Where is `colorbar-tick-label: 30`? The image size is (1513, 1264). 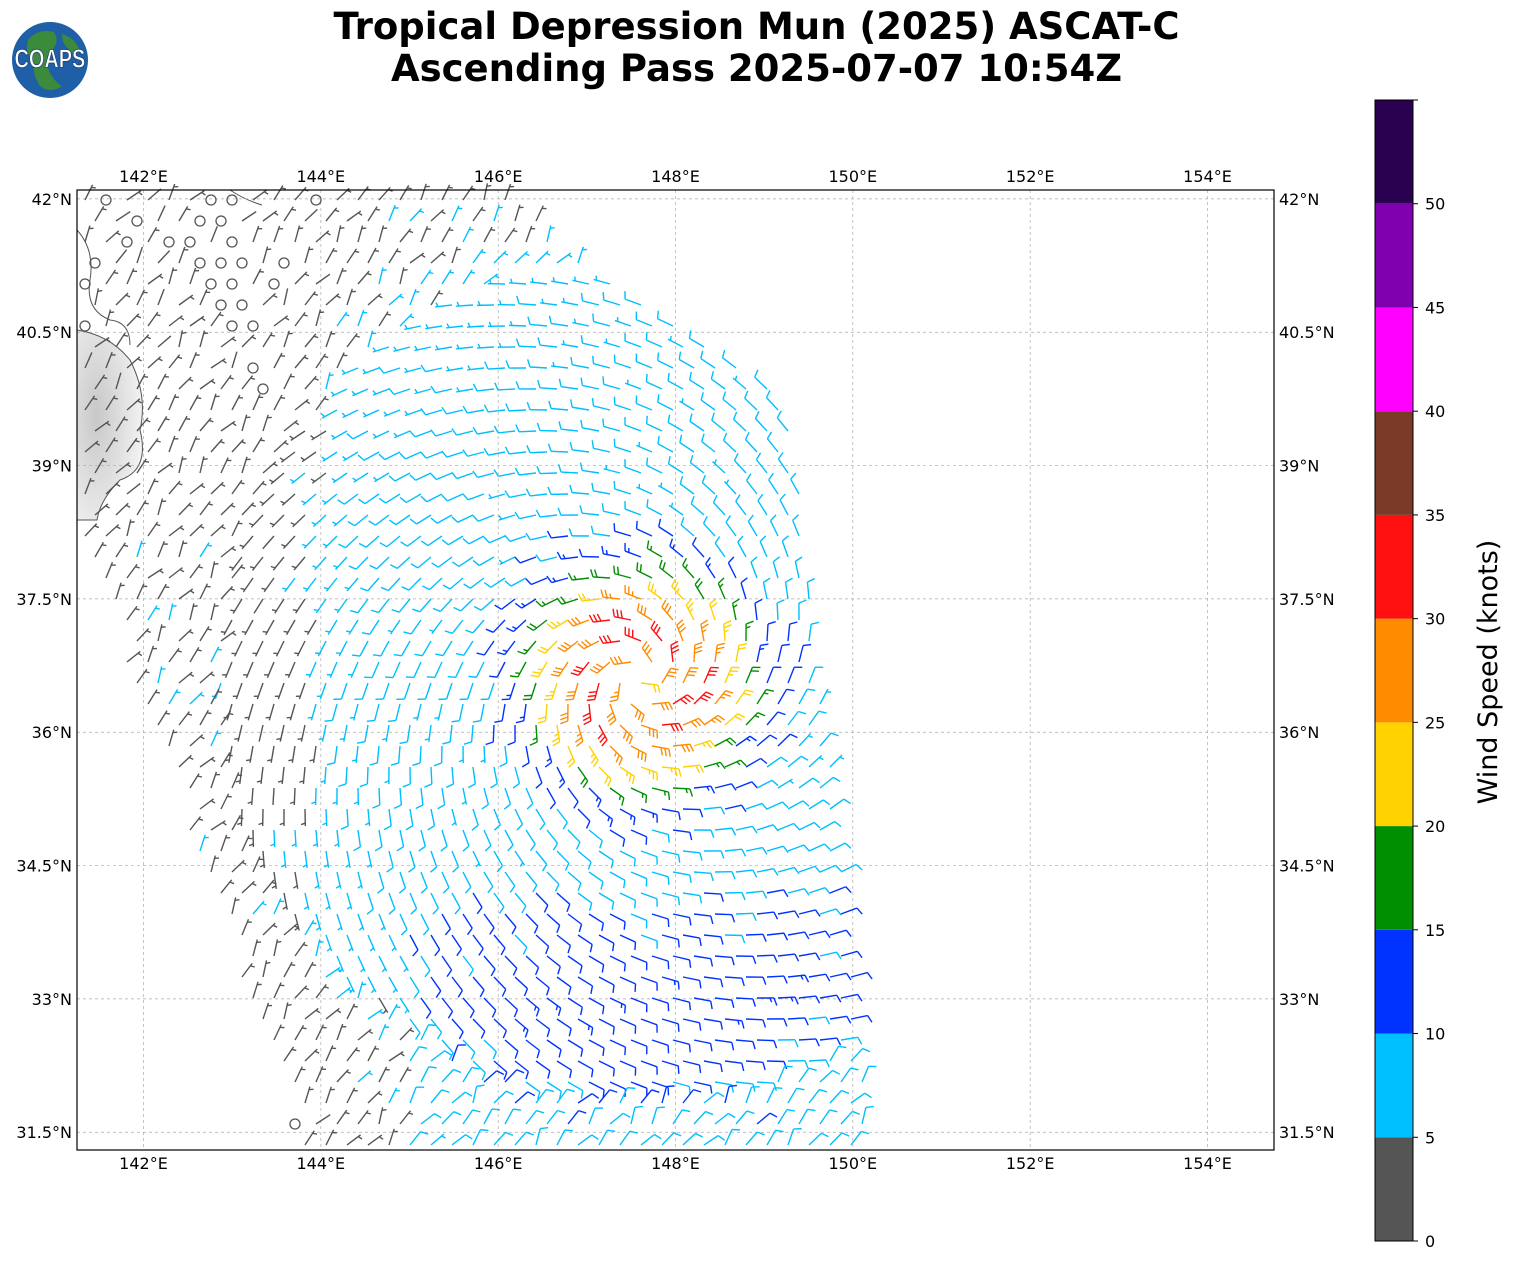
colorbar-tick-label: 30 is located at coordinates (1435, 619).